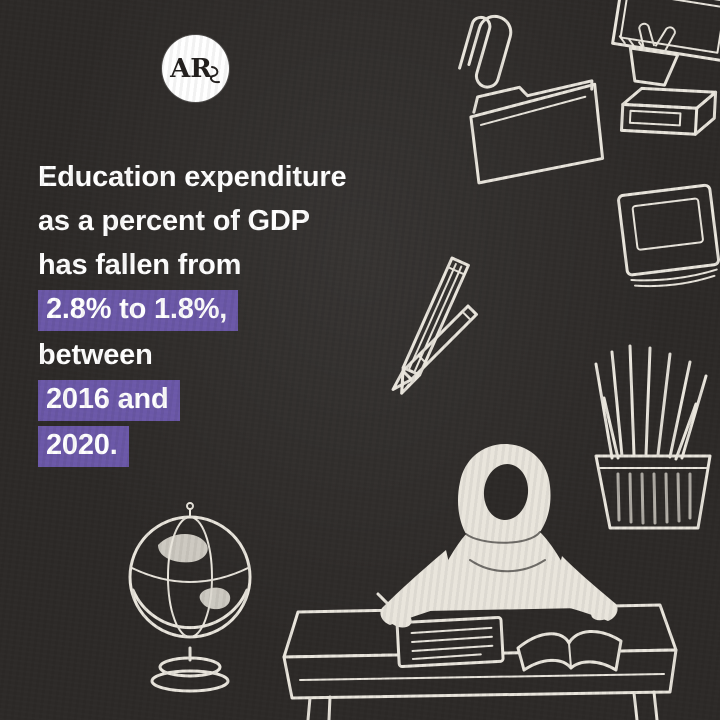  What do you see at coordinates (174, 221) in the screenshot?
I see `headline-line: as a percent of GDP` at bounding box center [174, 221].